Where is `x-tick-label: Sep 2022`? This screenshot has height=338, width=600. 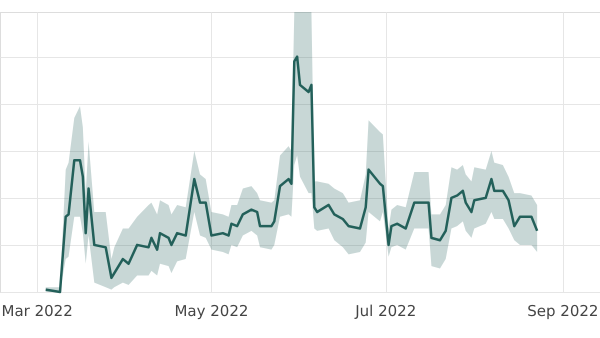 x-tick-label: Sep 2022 is located at coordinates (562, 311).